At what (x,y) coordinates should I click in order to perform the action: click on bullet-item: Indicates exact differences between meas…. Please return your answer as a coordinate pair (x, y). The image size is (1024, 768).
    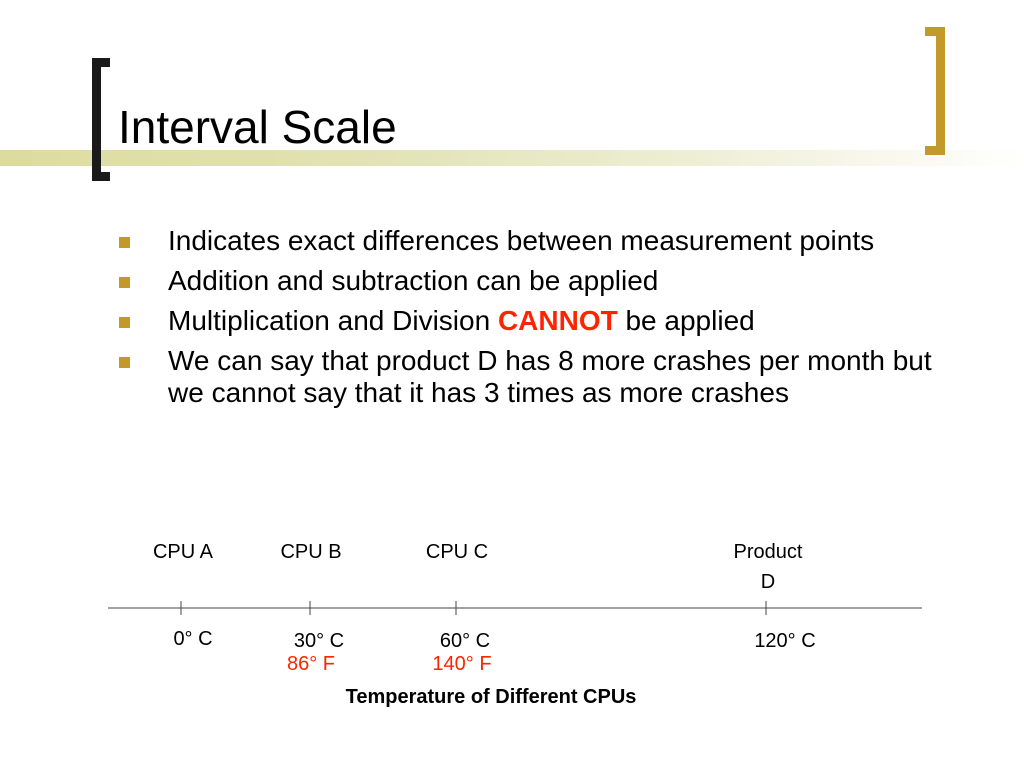
    Looking at the image, I should click on (533, 241).